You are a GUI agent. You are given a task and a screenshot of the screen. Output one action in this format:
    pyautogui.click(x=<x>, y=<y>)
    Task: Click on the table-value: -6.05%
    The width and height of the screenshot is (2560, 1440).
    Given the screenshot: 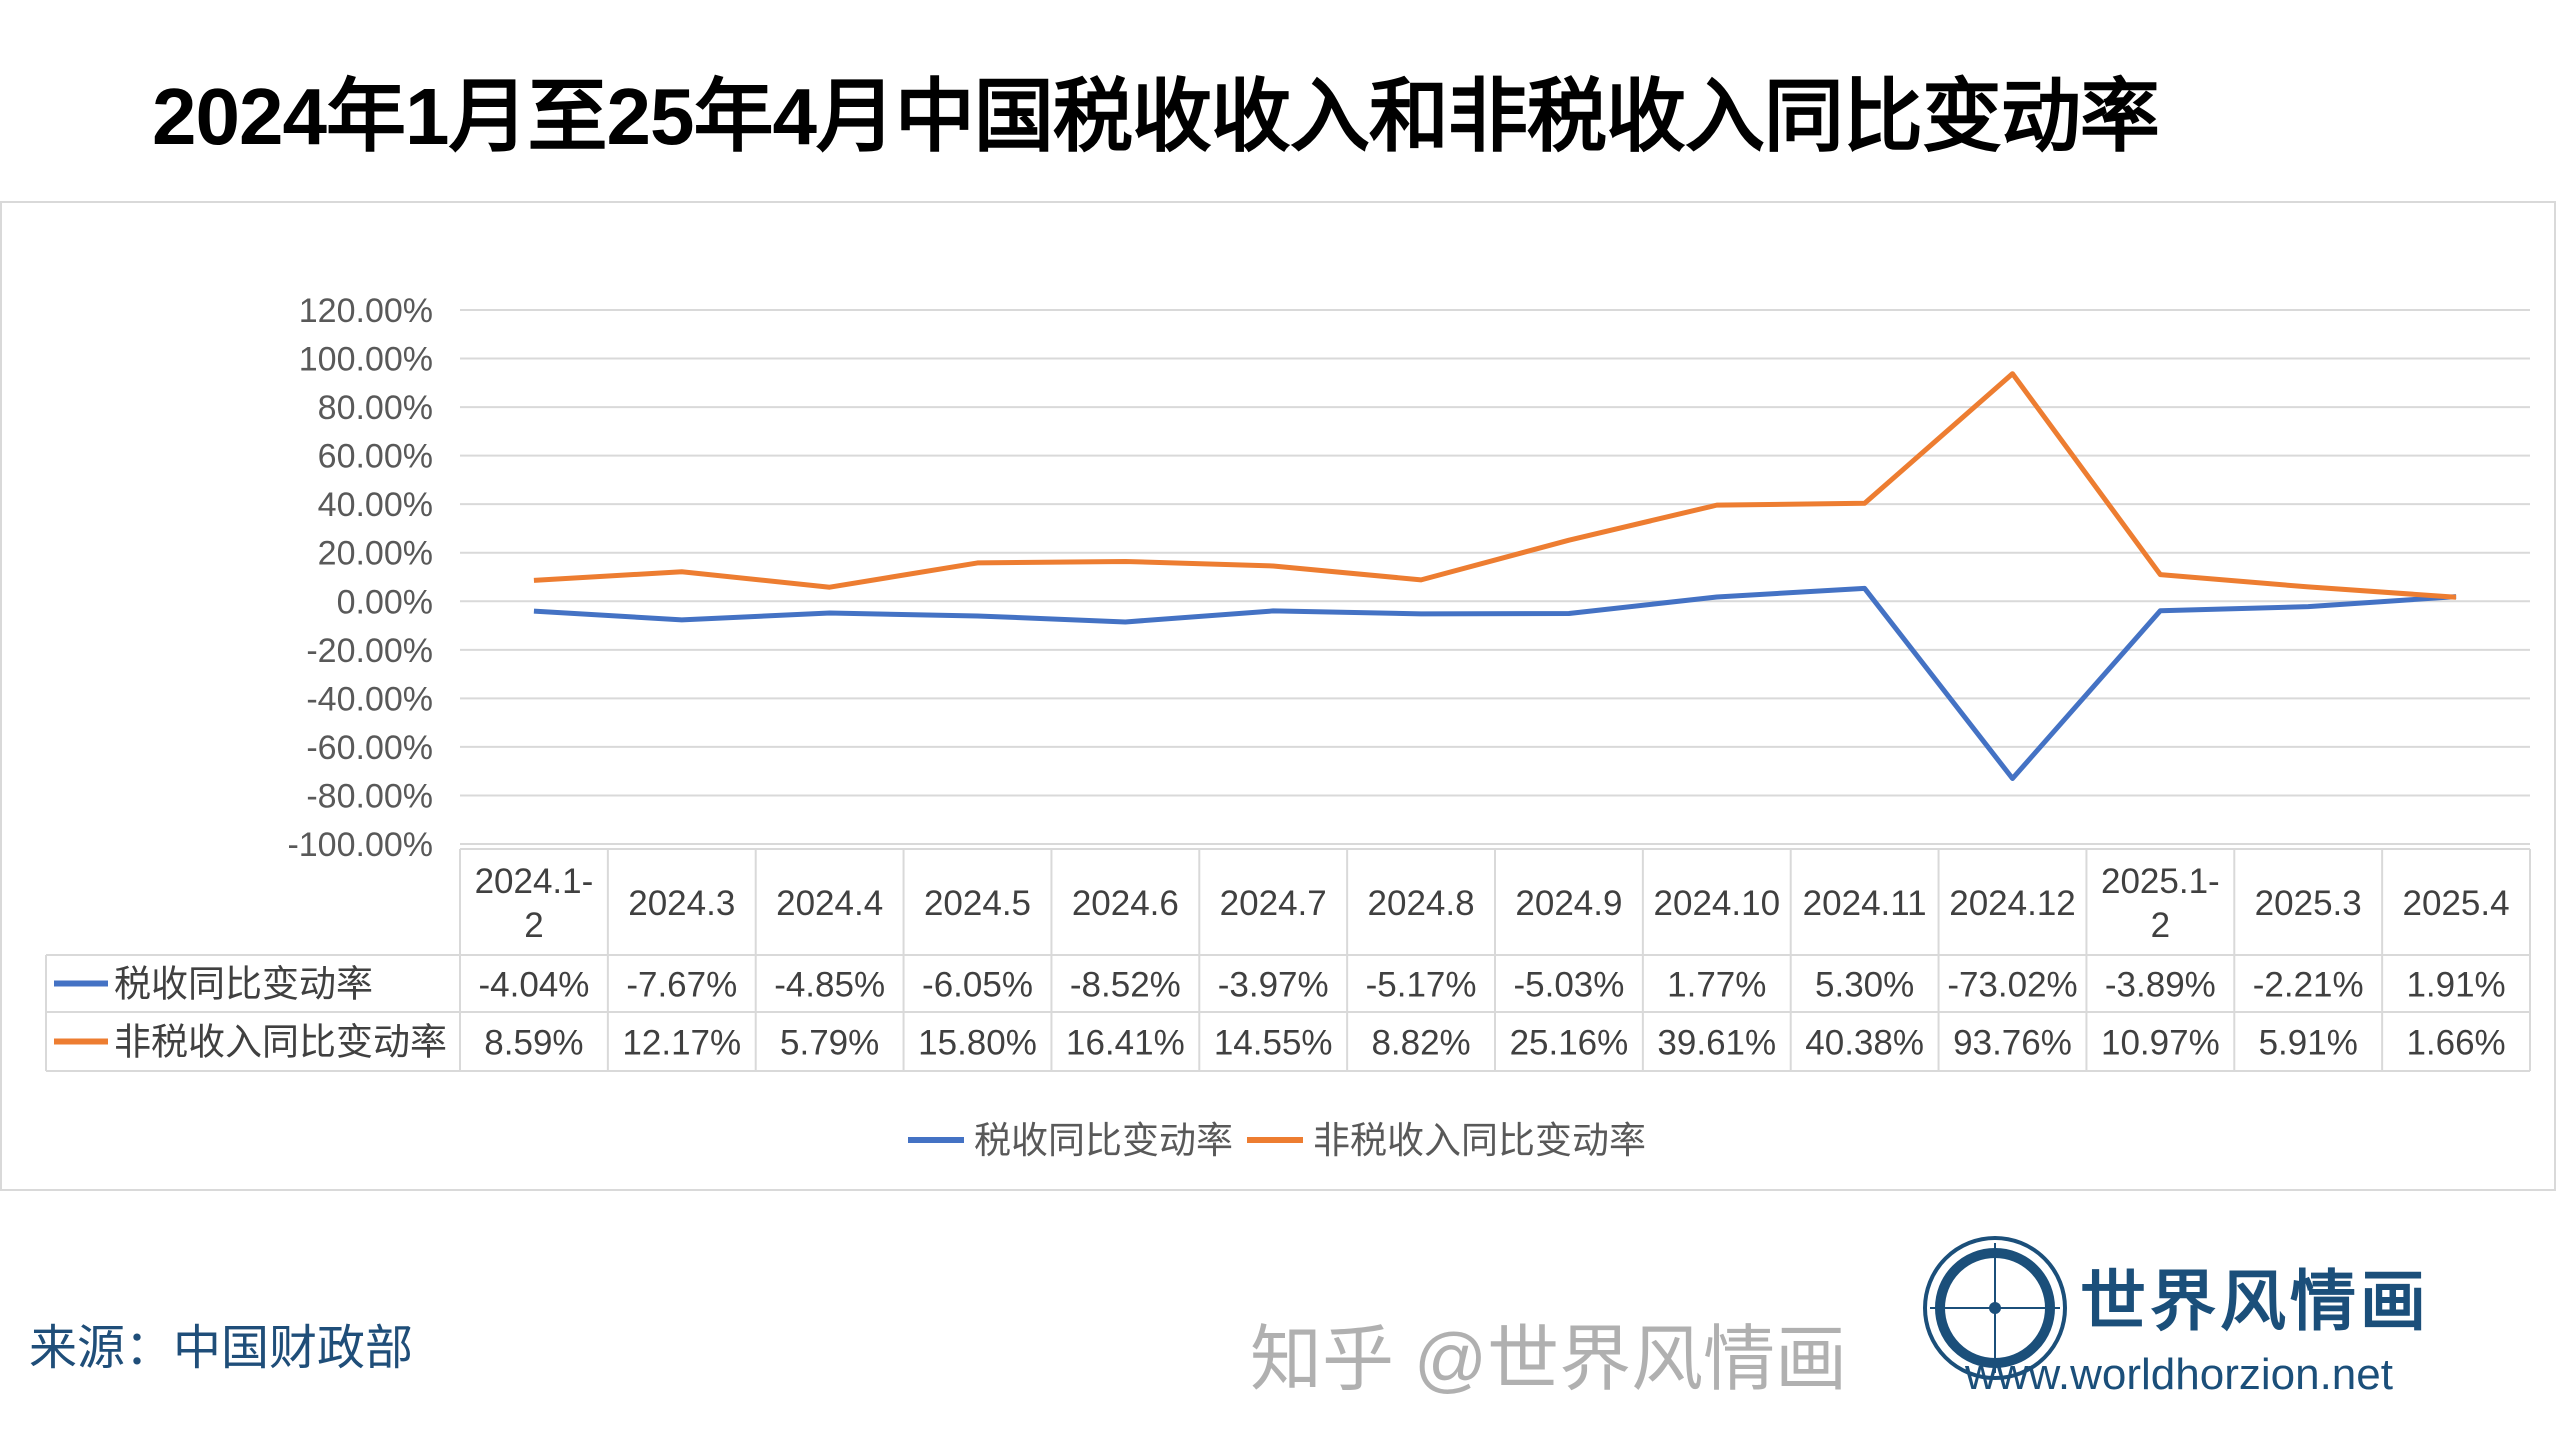 What is the action you would take?
    pyautogui.click(x=977, y=985)
    